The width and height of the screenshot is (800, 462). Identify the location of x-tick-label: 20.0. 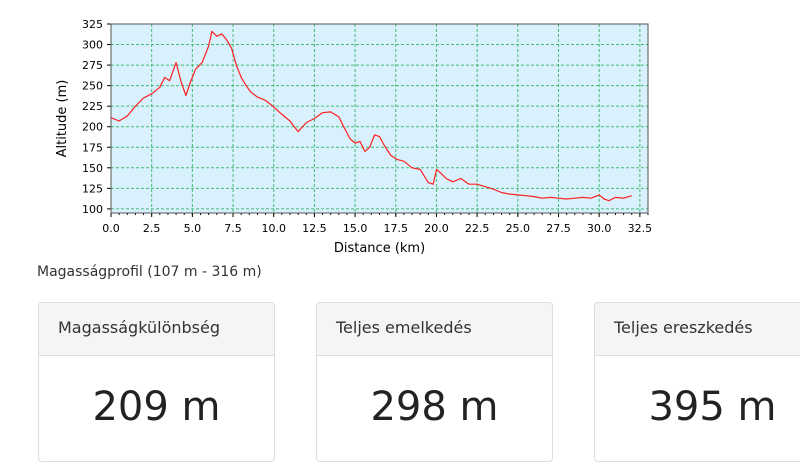
(436, 228).